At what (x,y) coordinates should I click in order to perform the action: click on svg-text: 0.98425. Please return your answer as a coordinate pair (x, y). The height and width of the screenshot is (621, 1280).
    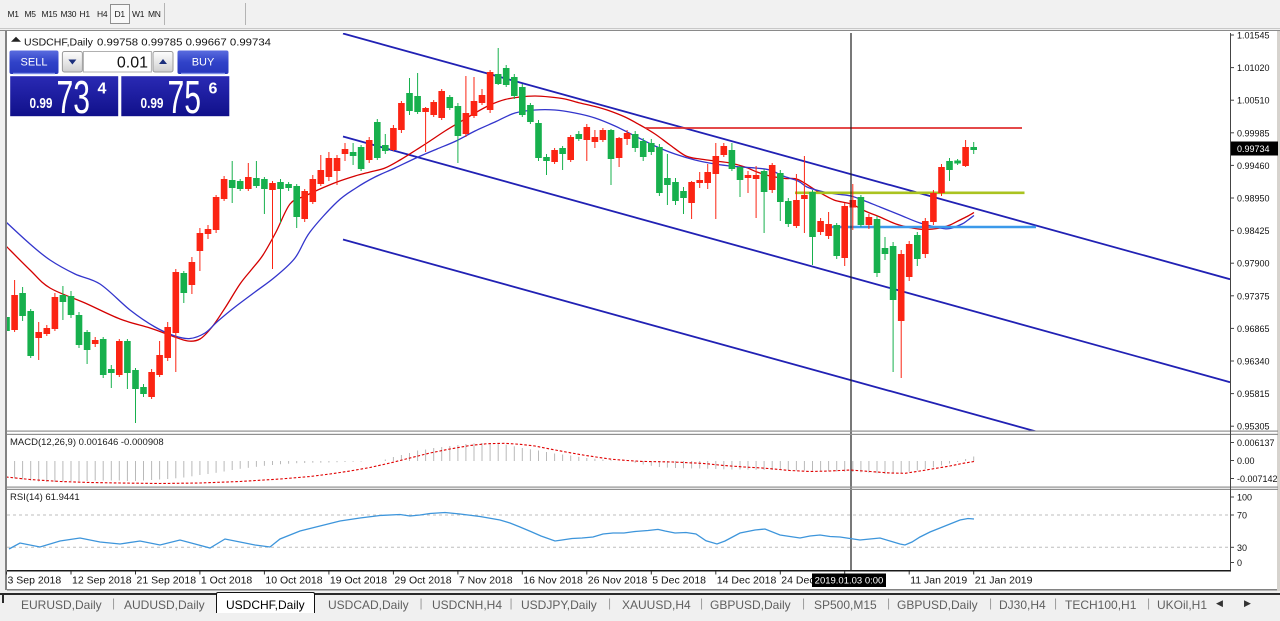
    Looking at the image, I should click on (1253, 231).